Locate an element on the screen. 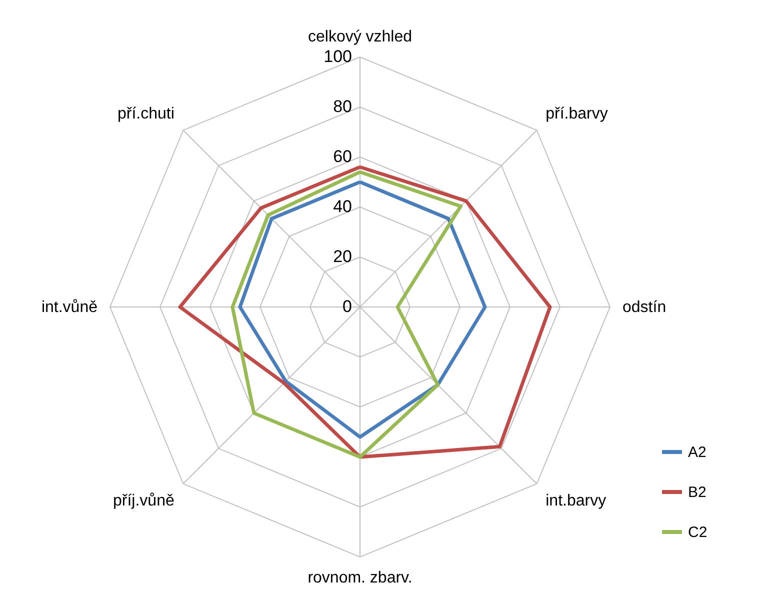 Image resolution: width=783 pixels, height=595 pixels. y-tick-label: 60 is located at coordinates (342, 156).